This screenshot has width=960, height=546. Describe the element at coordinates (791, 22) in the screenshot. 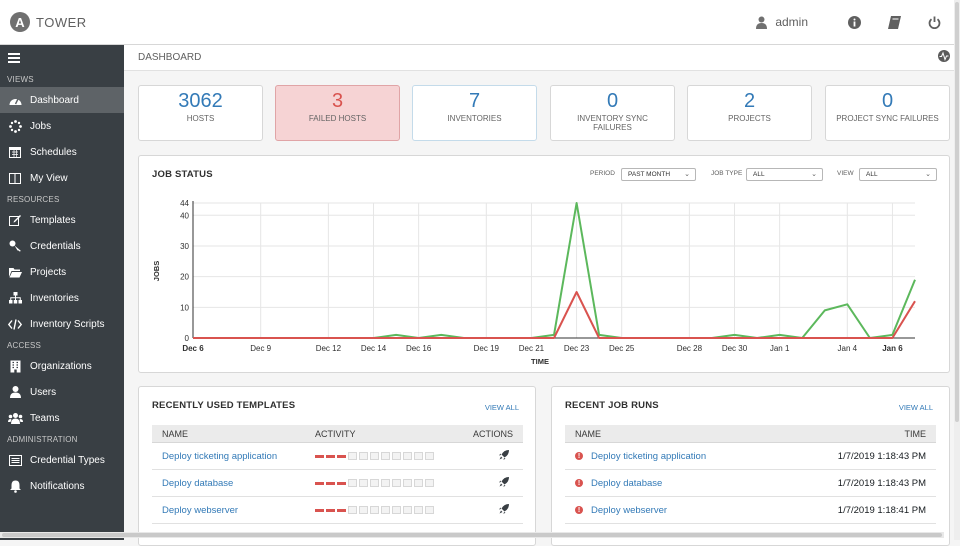

I see `username: admin` at that location.